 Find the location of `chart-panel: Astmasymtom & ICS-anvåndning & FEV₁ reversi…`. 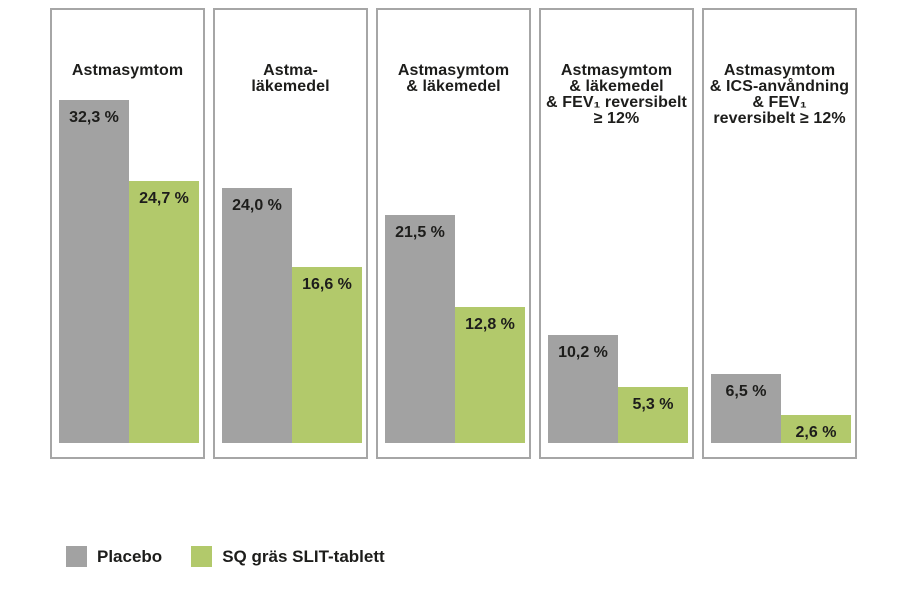

chart-panel: Astmasymtom & ICS-anvåndning & FEV₁ reversi… is located at coordinates (779, 233).